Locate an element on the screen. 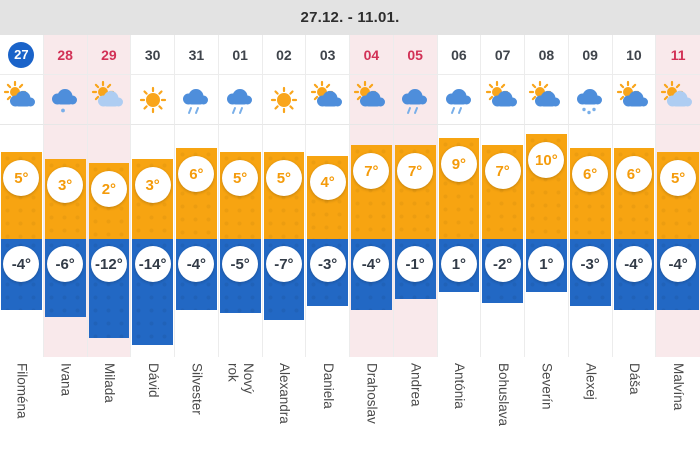 Image resolution: width=700 pixels, height=467 pixels. date-label: 06 is located at coordinates (459, 54).